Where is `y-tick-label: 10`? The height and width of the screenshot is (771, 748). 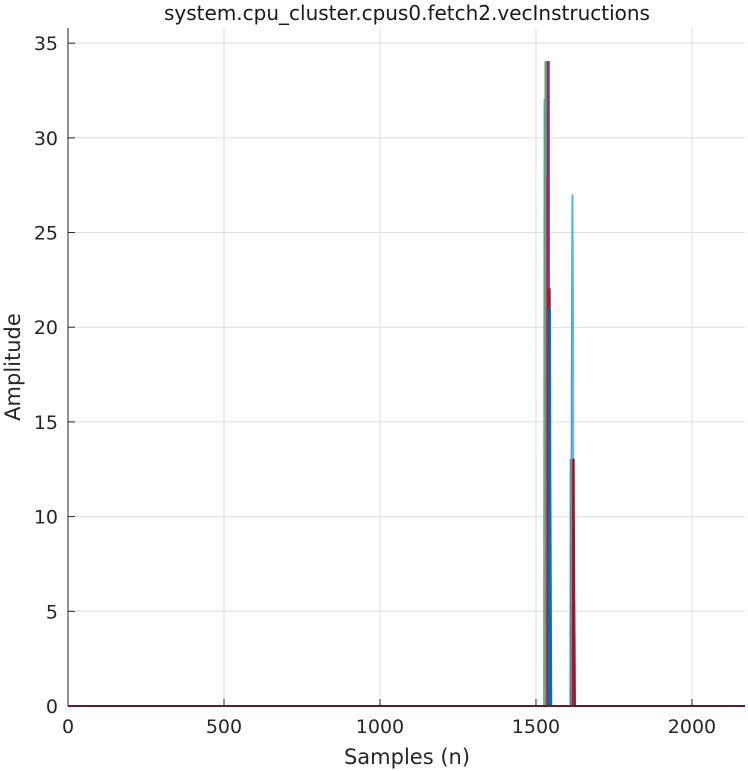
y-tick-label: 10 is located at coordinates (46, 518).